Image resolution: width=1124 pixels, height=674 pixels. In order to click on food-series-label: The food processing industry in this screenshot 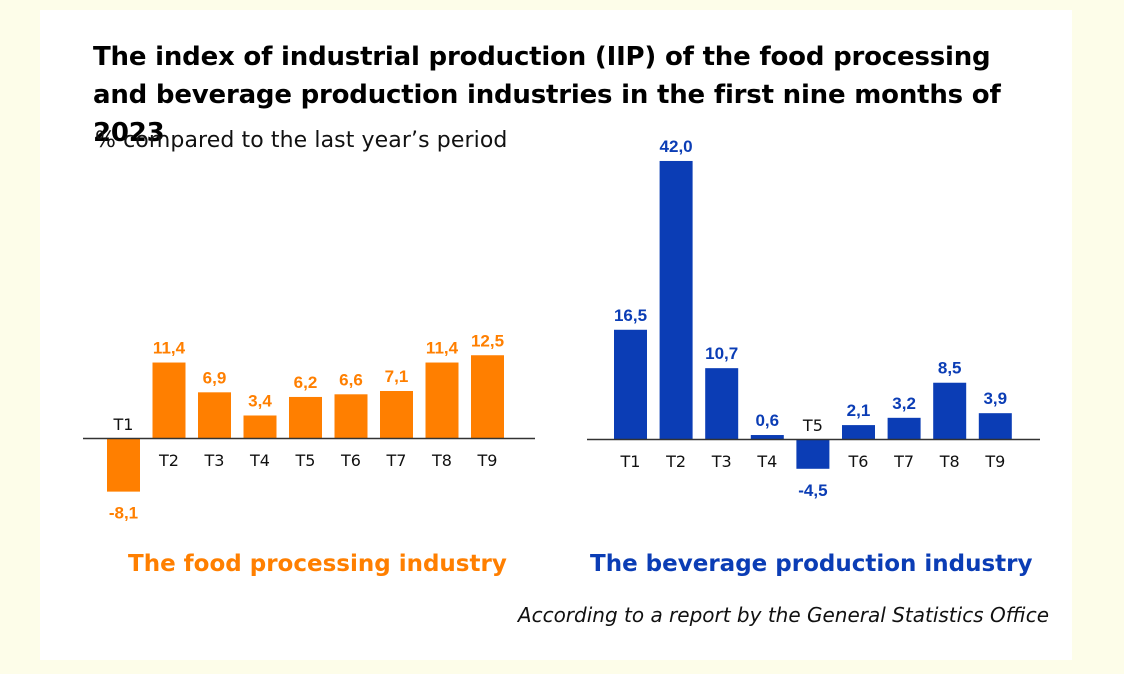, I will do `click(317, 564)`.